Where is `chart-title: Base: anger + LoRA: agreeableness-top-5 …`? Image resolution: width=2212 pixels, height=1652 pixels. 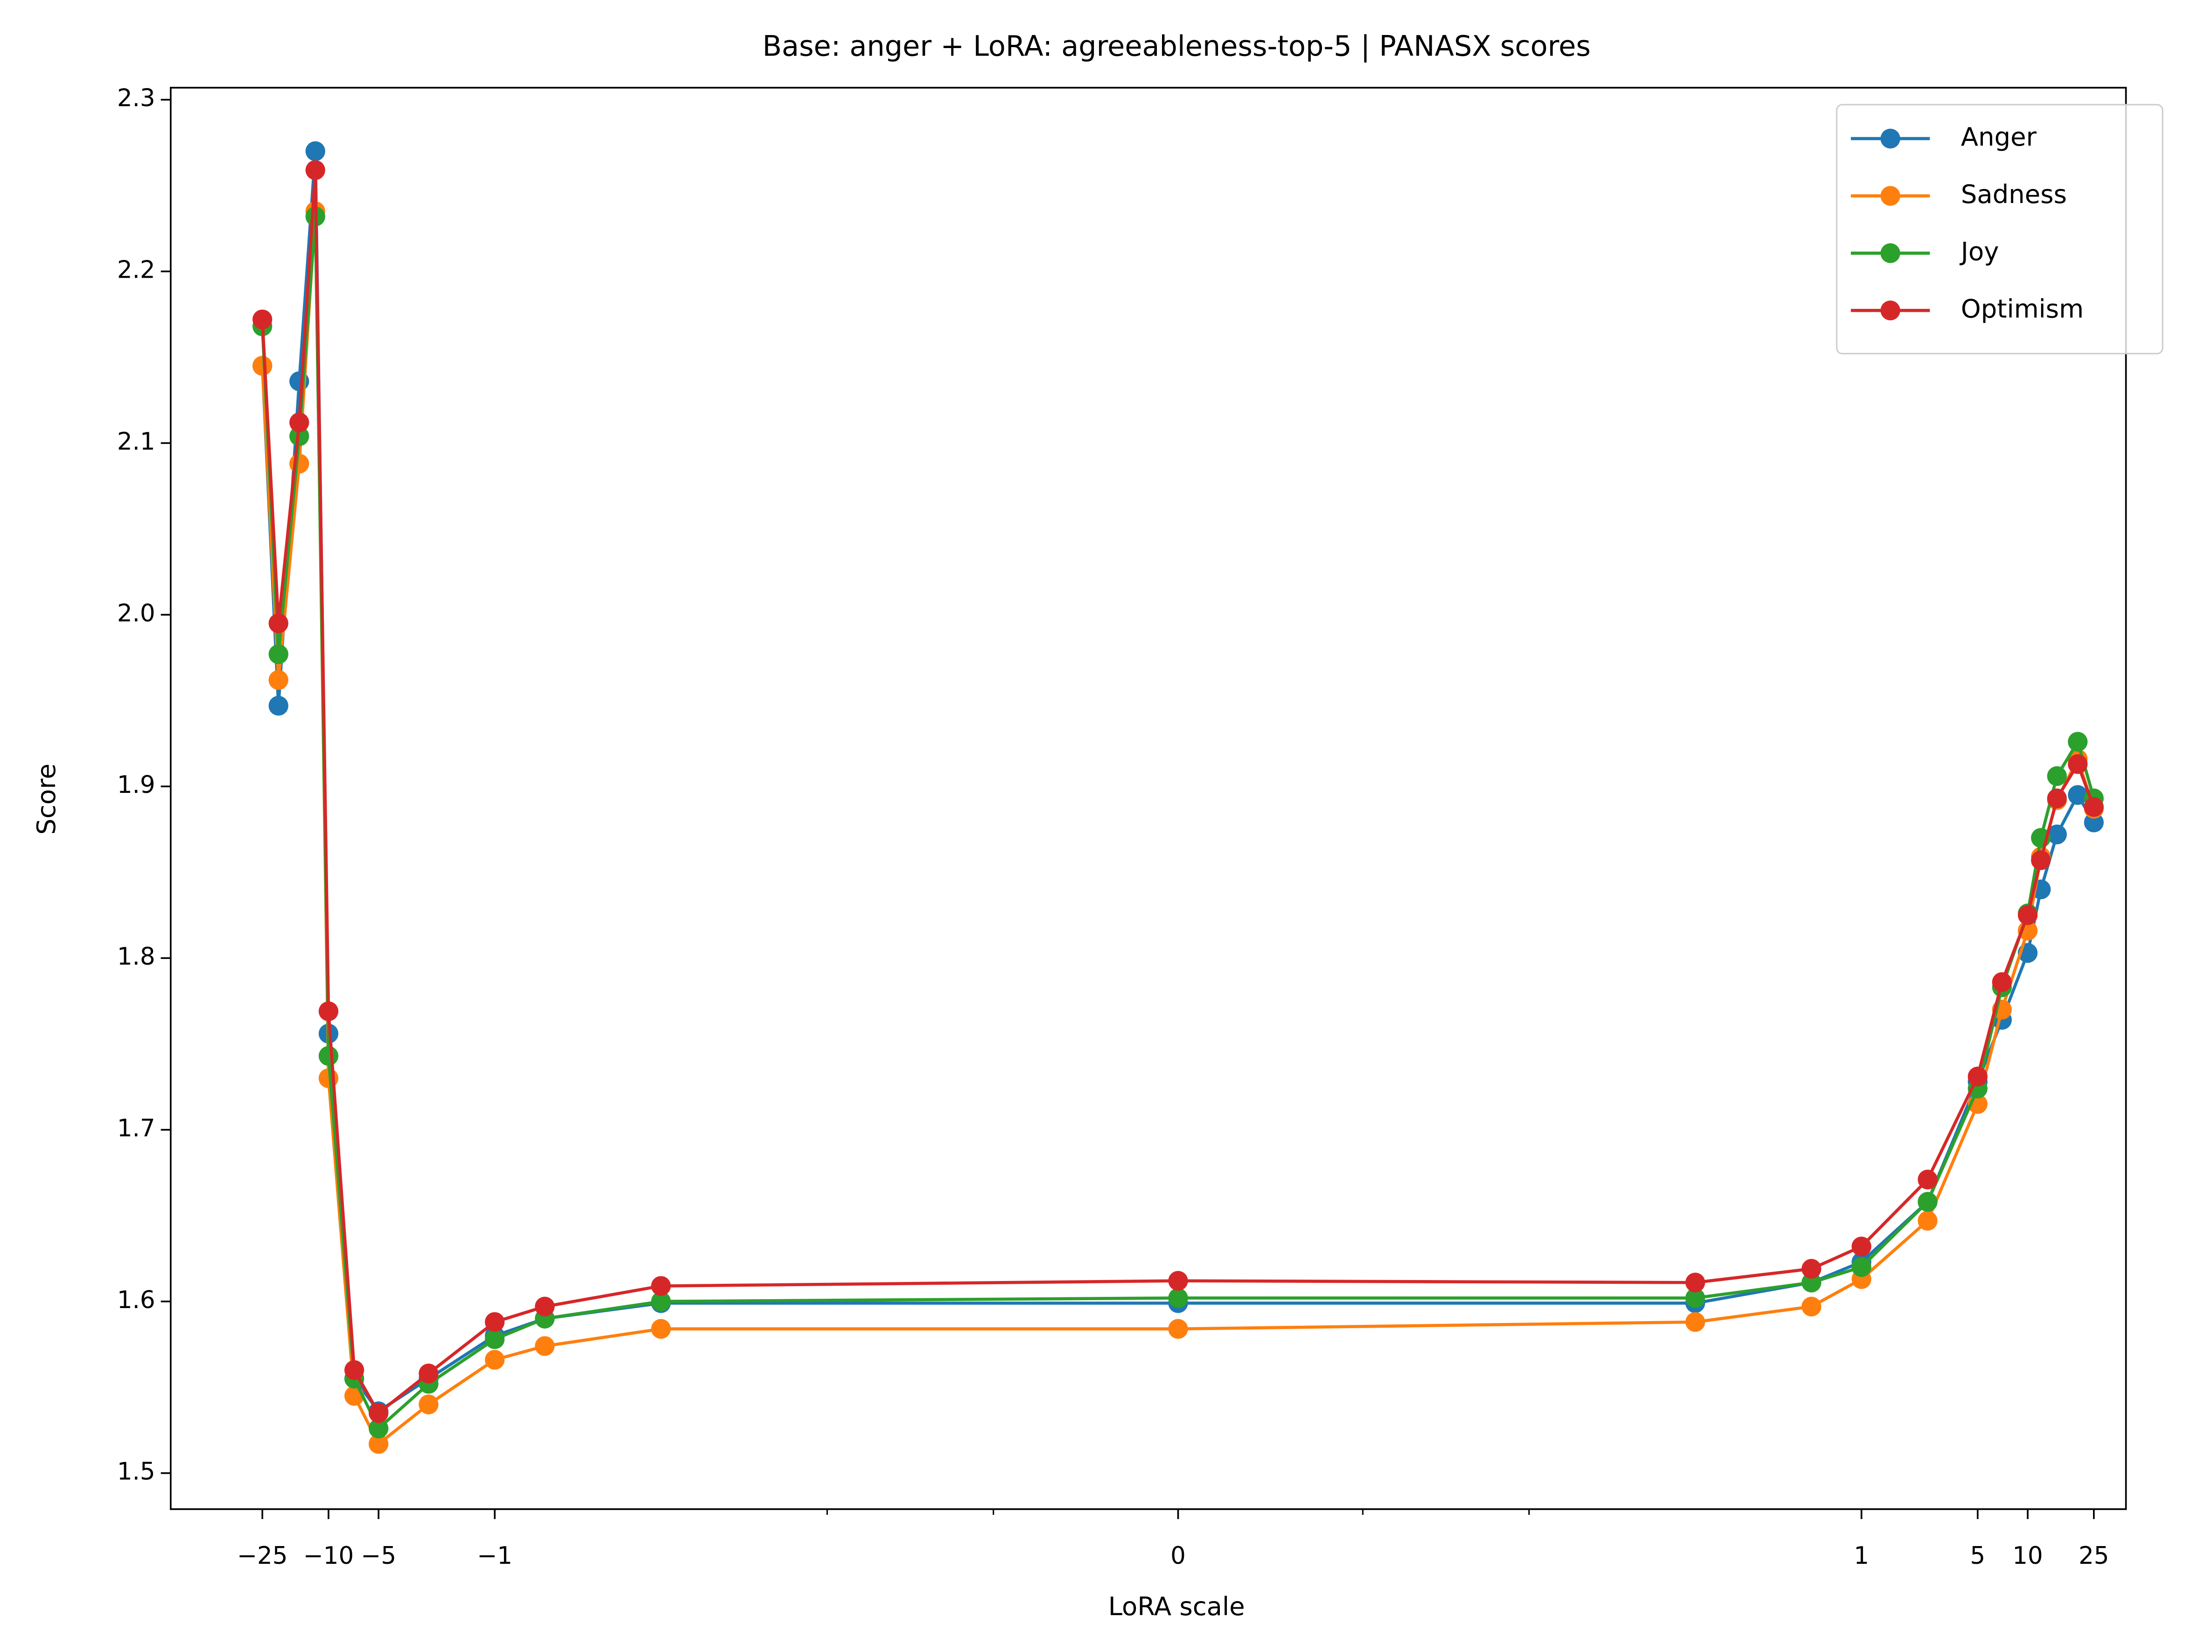
chart-title: Base: anger + LoRA: agreeableness-top-5 … is located at coordinates (1177, 46).